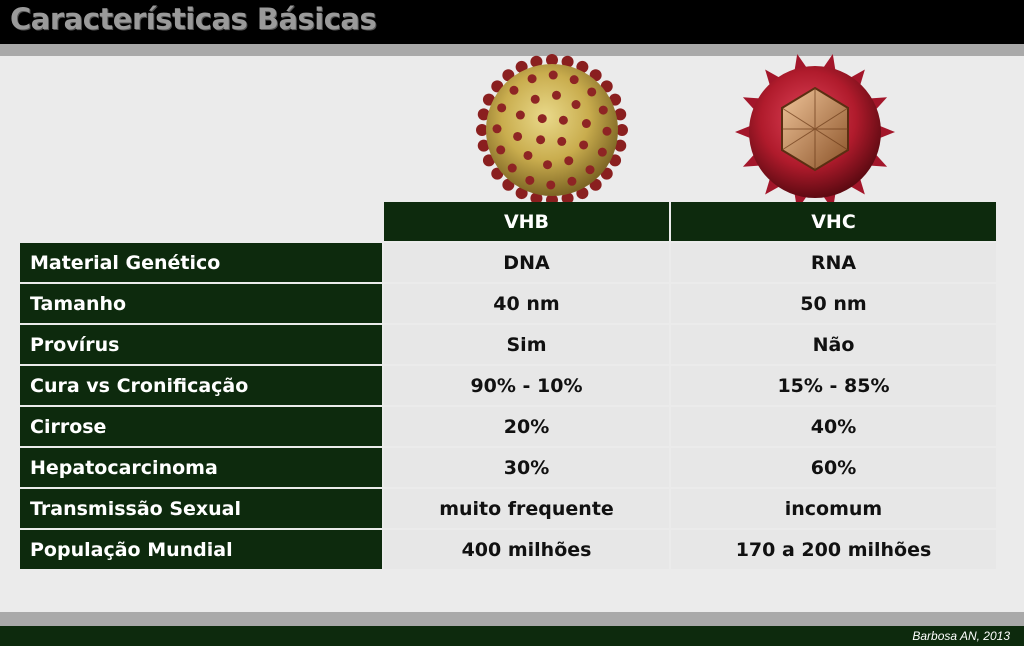  I want to click on row-label: População Mundial, so click(201, 549).